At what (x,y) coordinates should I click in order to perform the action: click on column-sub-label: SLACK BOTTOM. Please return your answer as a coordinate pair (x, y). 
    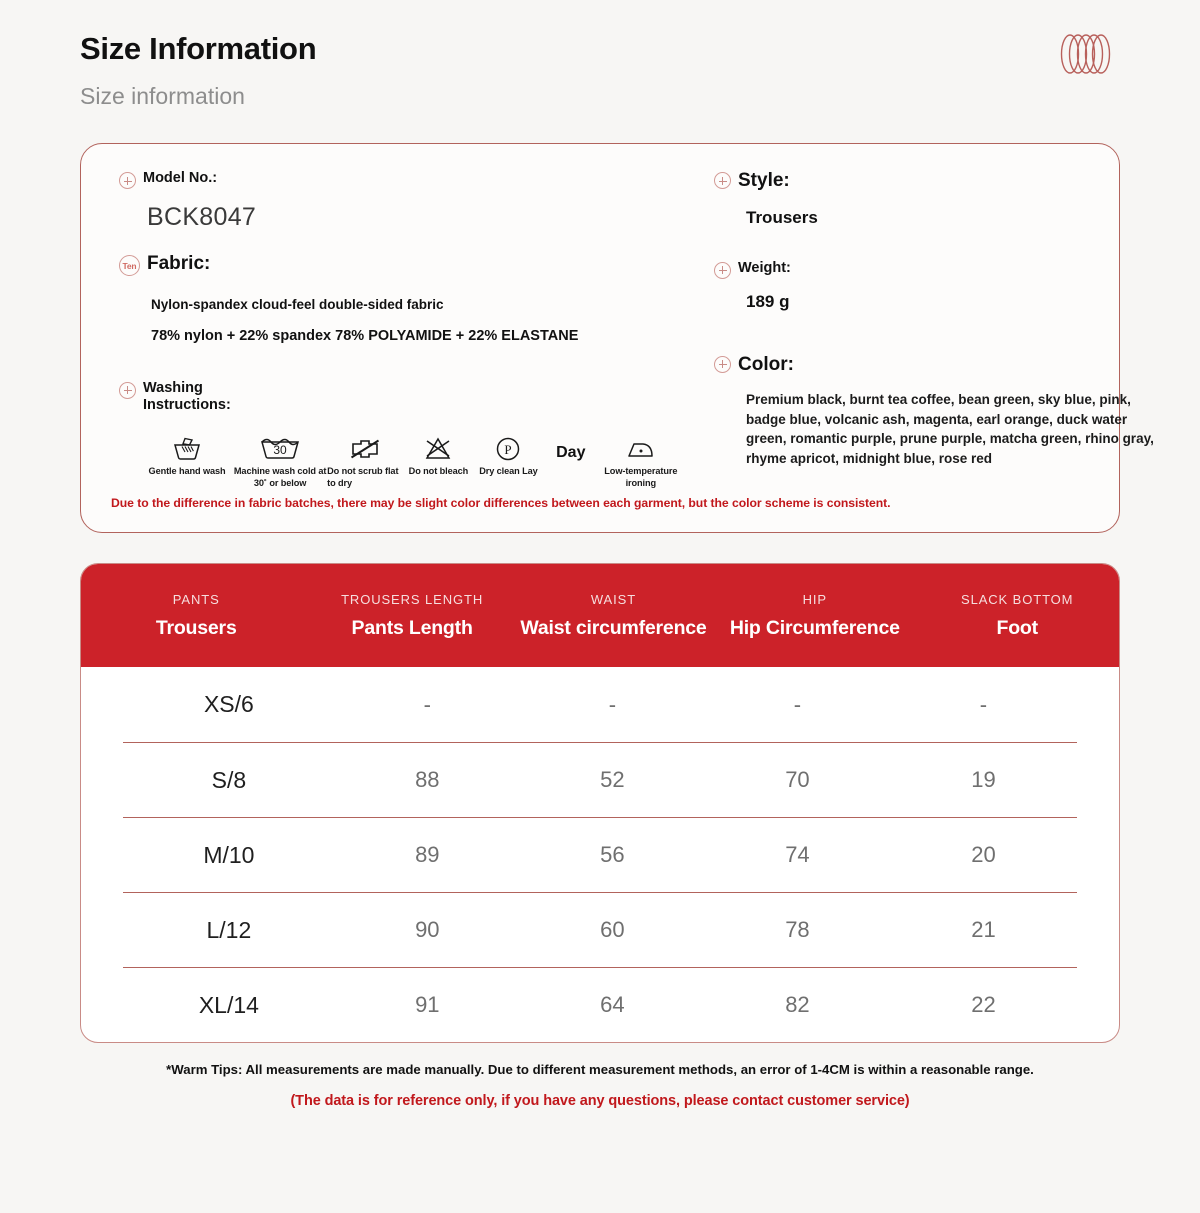
    Looking at the image, I should click on (1017, 599).